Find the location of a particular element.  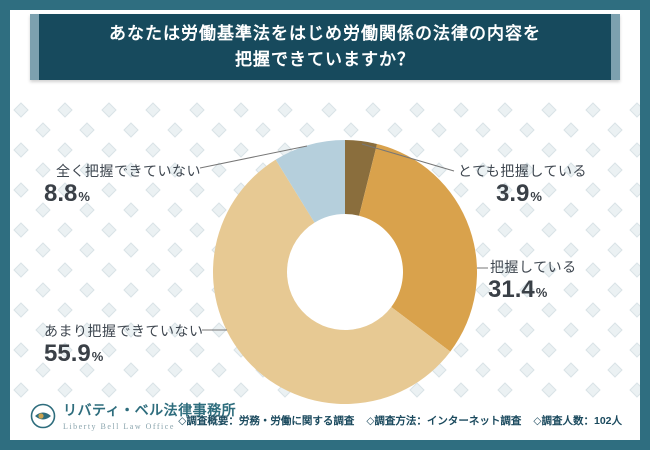

logo-text-block: リバティ・ベル法律事務所 Liberty Bell Law Office is located at coordinates (149, 415).